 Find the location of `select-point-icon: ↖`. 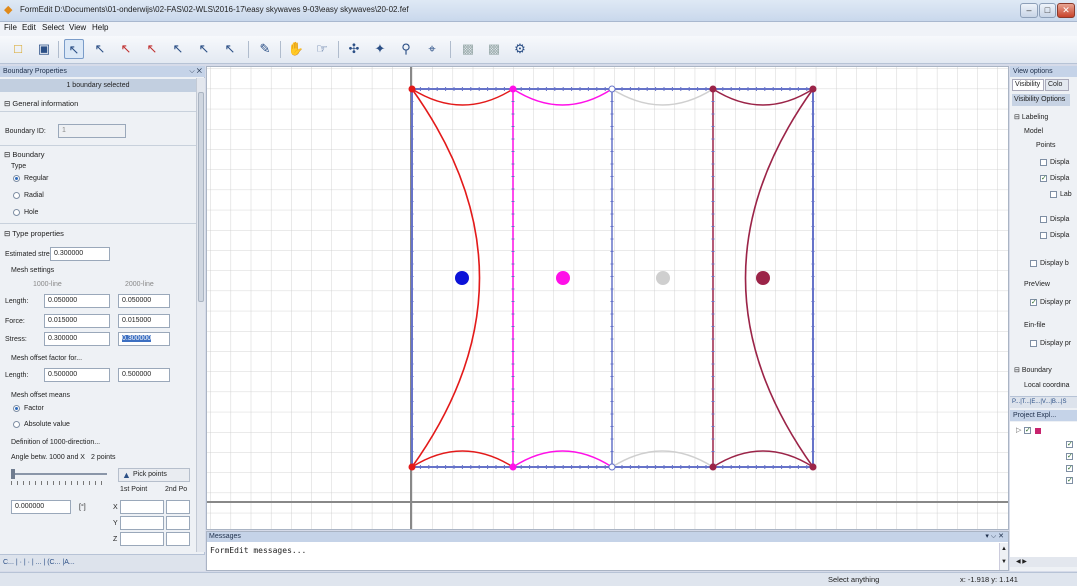

select-point-icon: ↖ is located at coordinates (100, 48).